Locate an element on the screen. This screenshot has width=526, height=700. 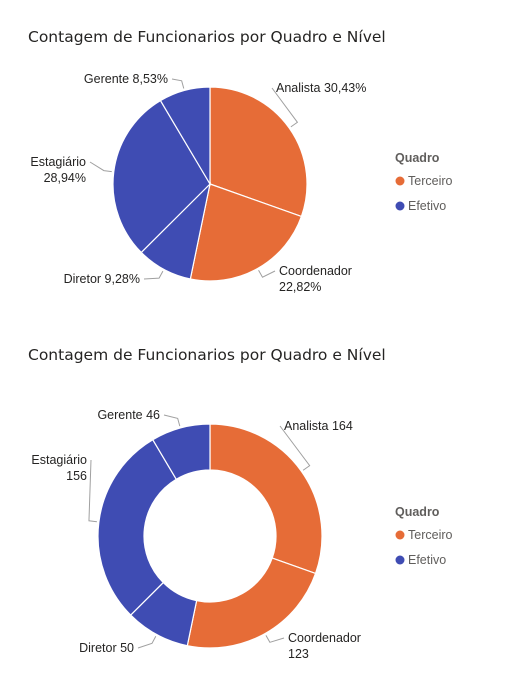
data-label: Gerente 46 is located at coordinates (128, 415).